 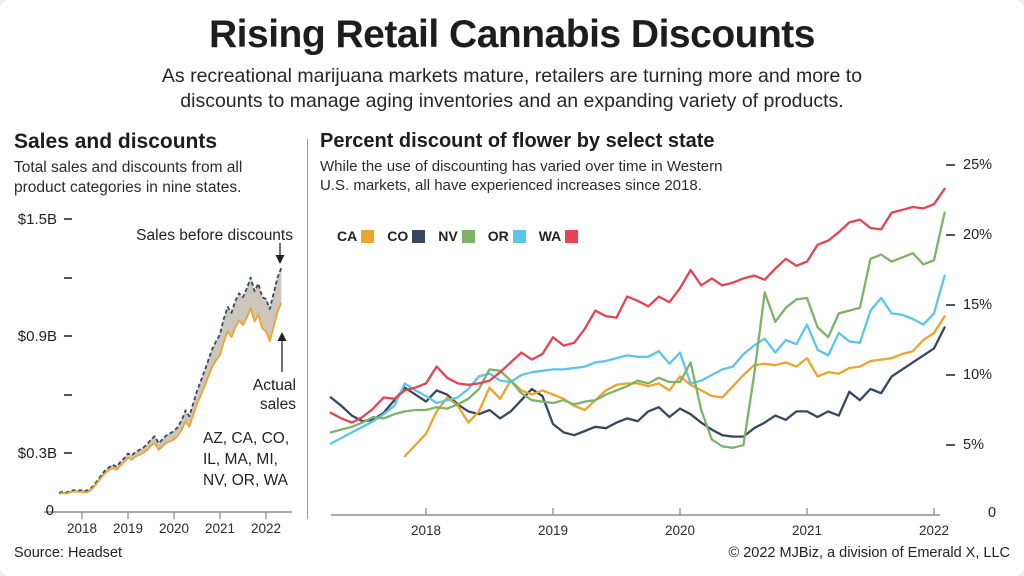 I want to click on legend-item-CO: CO, so click(x=406, y=236).